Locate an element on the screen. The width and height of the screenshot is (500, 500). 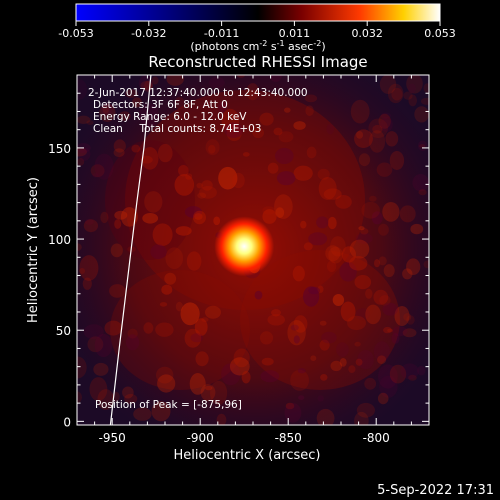
peak-source is located at coordinates (244, 246).